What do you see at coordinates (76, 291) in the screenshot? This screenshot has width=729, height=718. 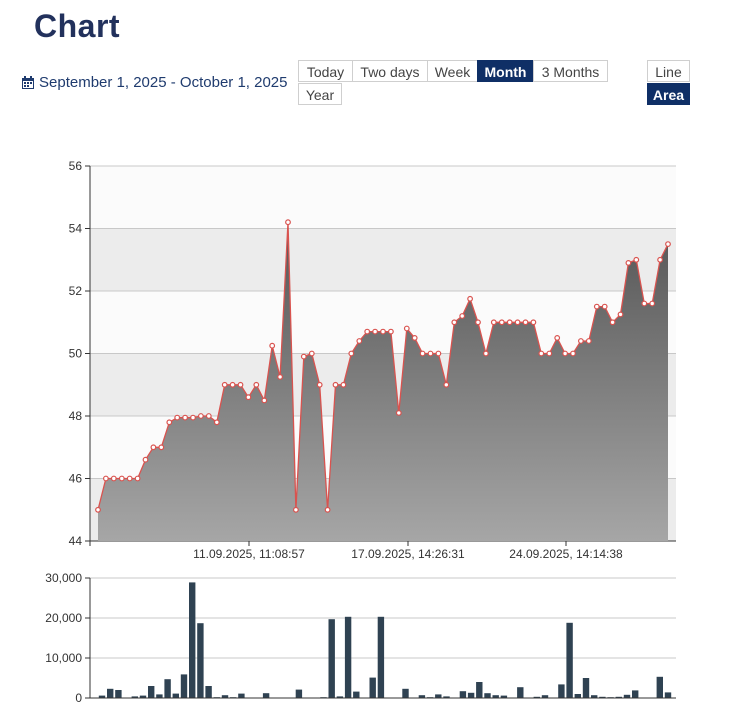 I see `y-tick-label: 52` at bounding box center [76, 291].